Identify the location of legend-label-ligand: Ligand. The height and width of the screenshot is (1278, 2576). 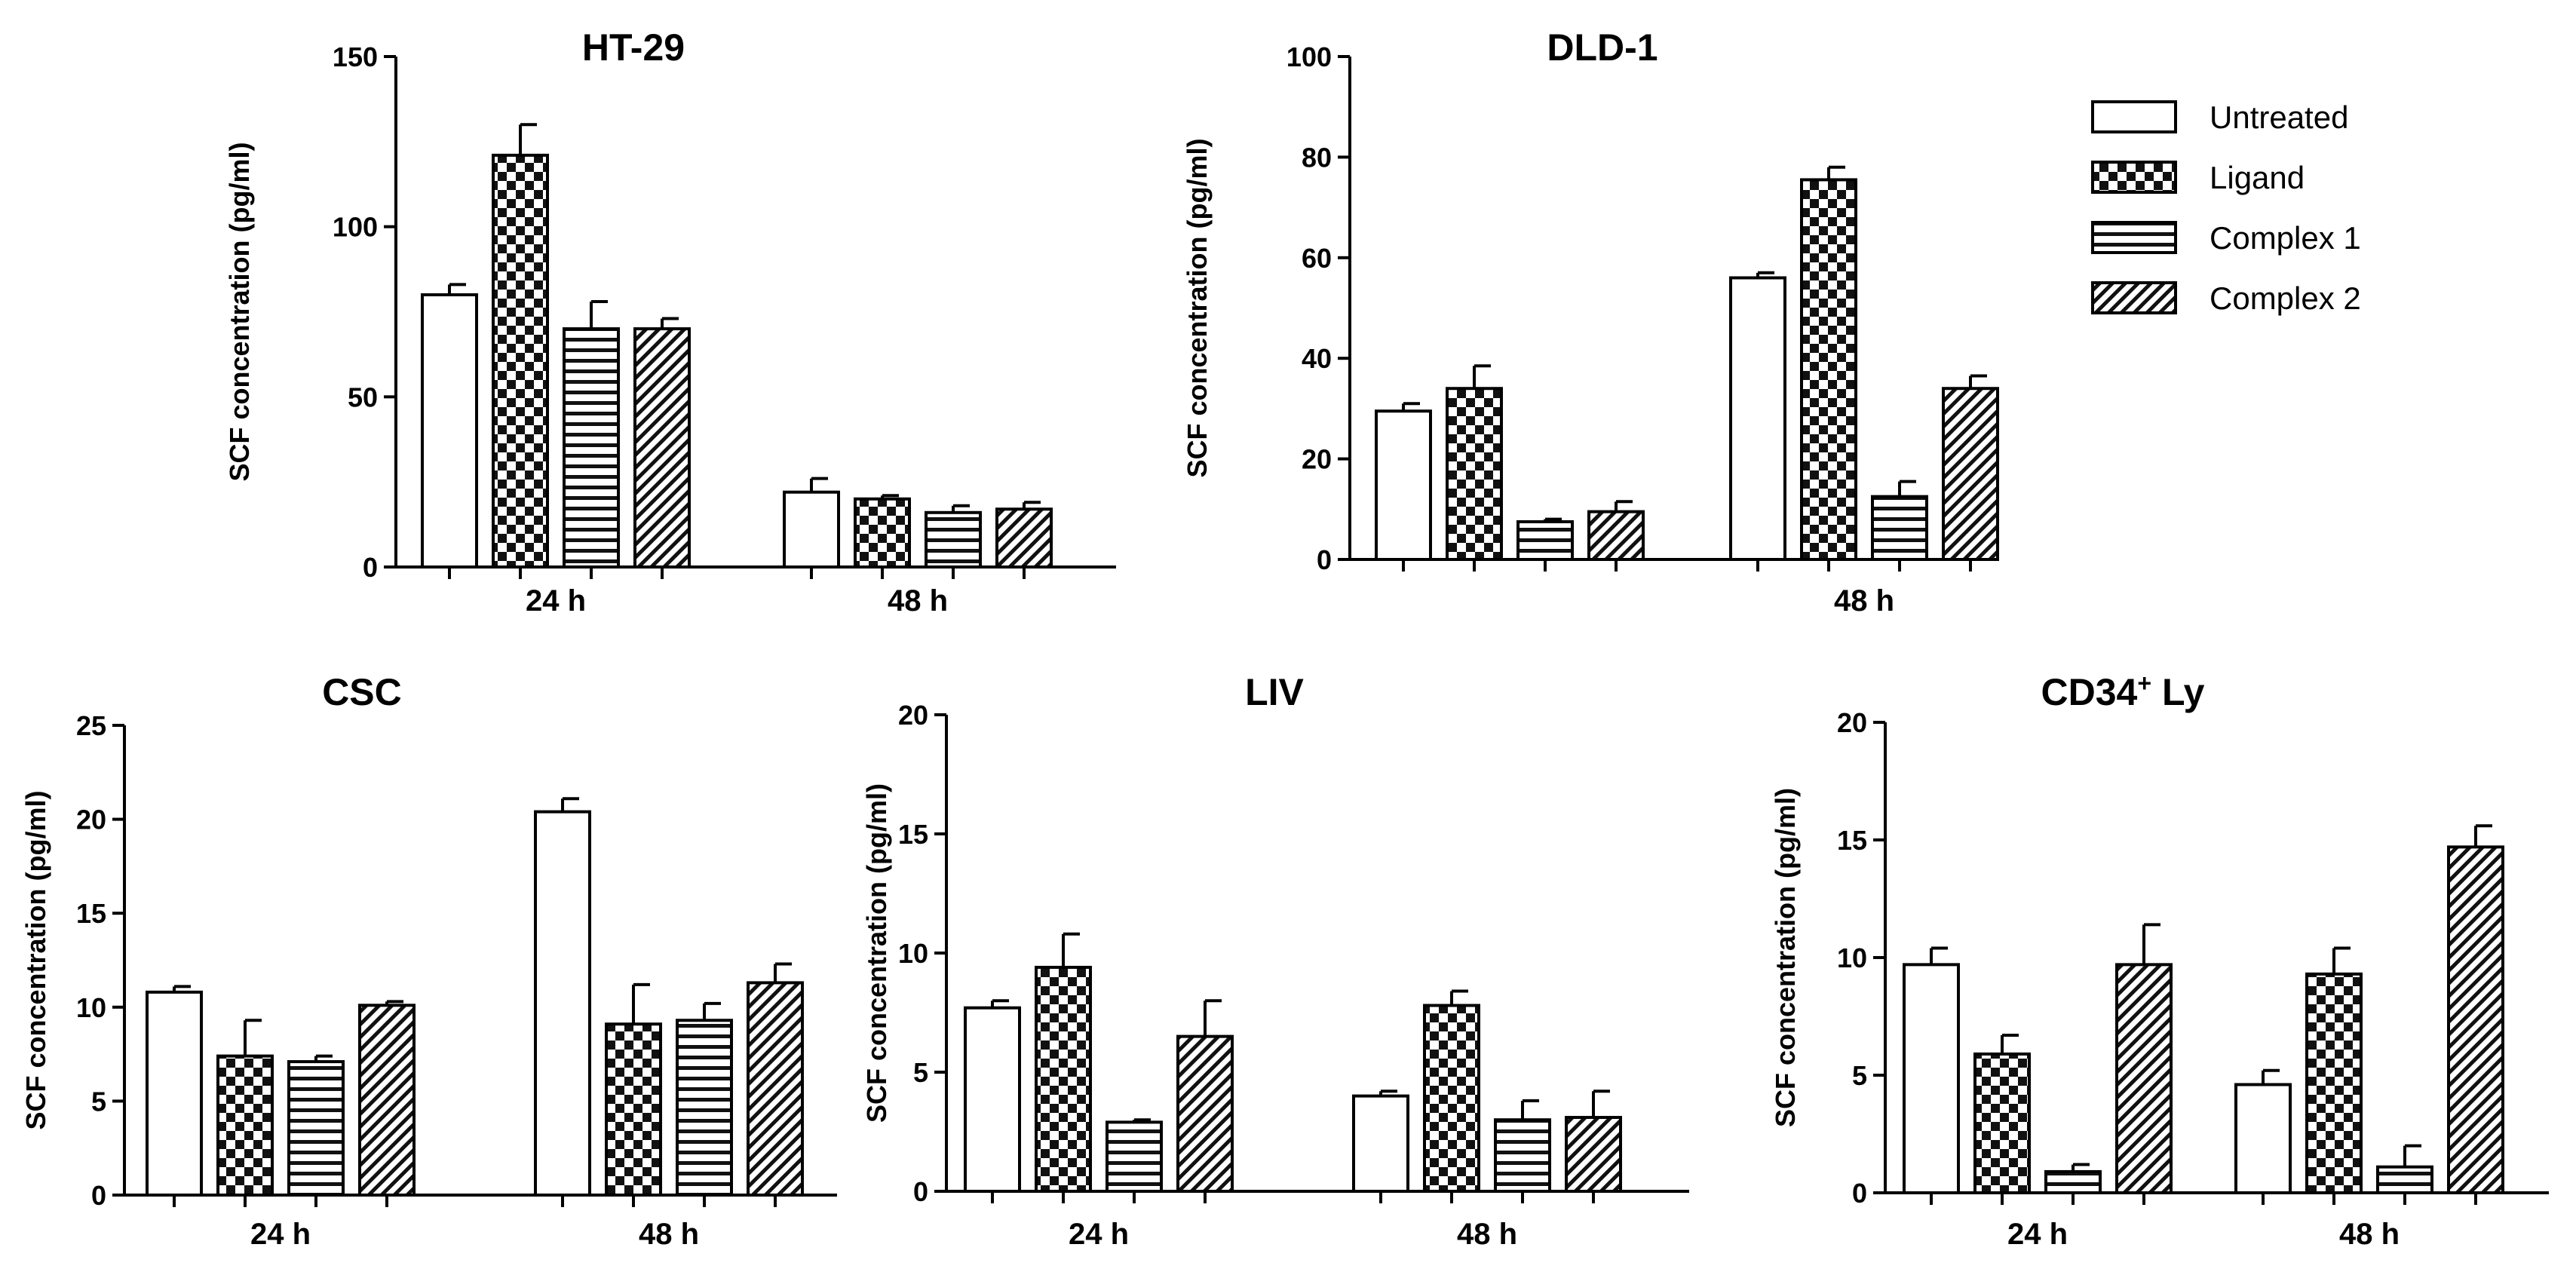
(2257, 177).